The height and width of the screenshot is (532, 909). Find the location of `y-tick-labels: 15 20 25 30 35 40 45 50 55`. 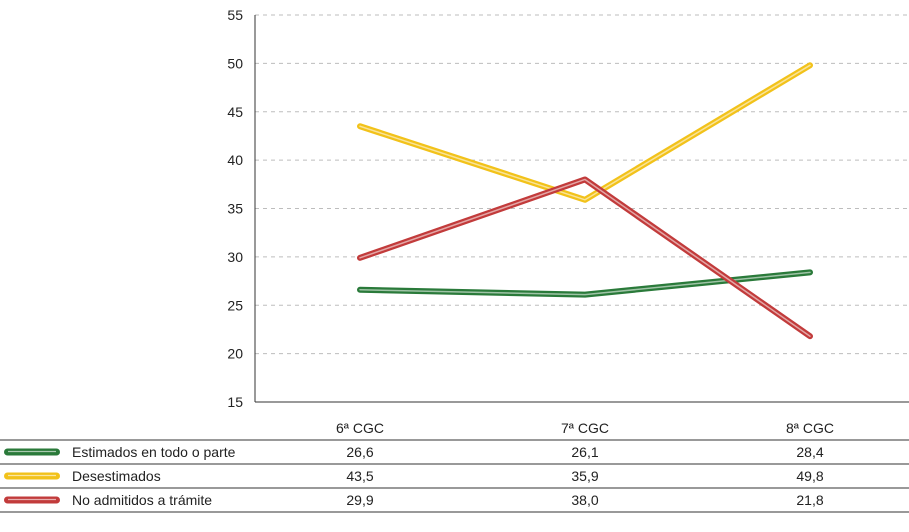

y-tick-labels: 15 20 25 30 35 40 45 50 55 is located at coordinates (235, 208).